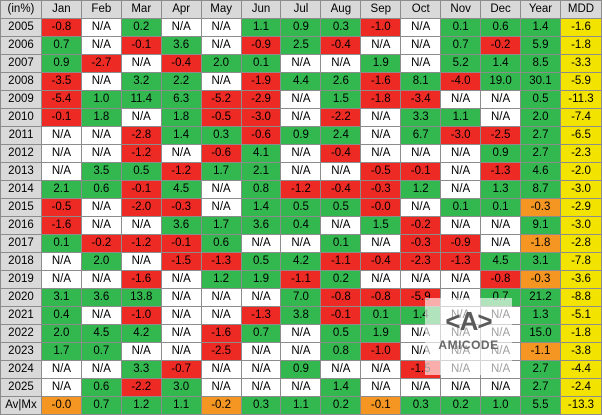  What do you see at coordinates (381, 45) in the screenshot?
I see `cell-sep: N/A` at bounding box center [381, 45].